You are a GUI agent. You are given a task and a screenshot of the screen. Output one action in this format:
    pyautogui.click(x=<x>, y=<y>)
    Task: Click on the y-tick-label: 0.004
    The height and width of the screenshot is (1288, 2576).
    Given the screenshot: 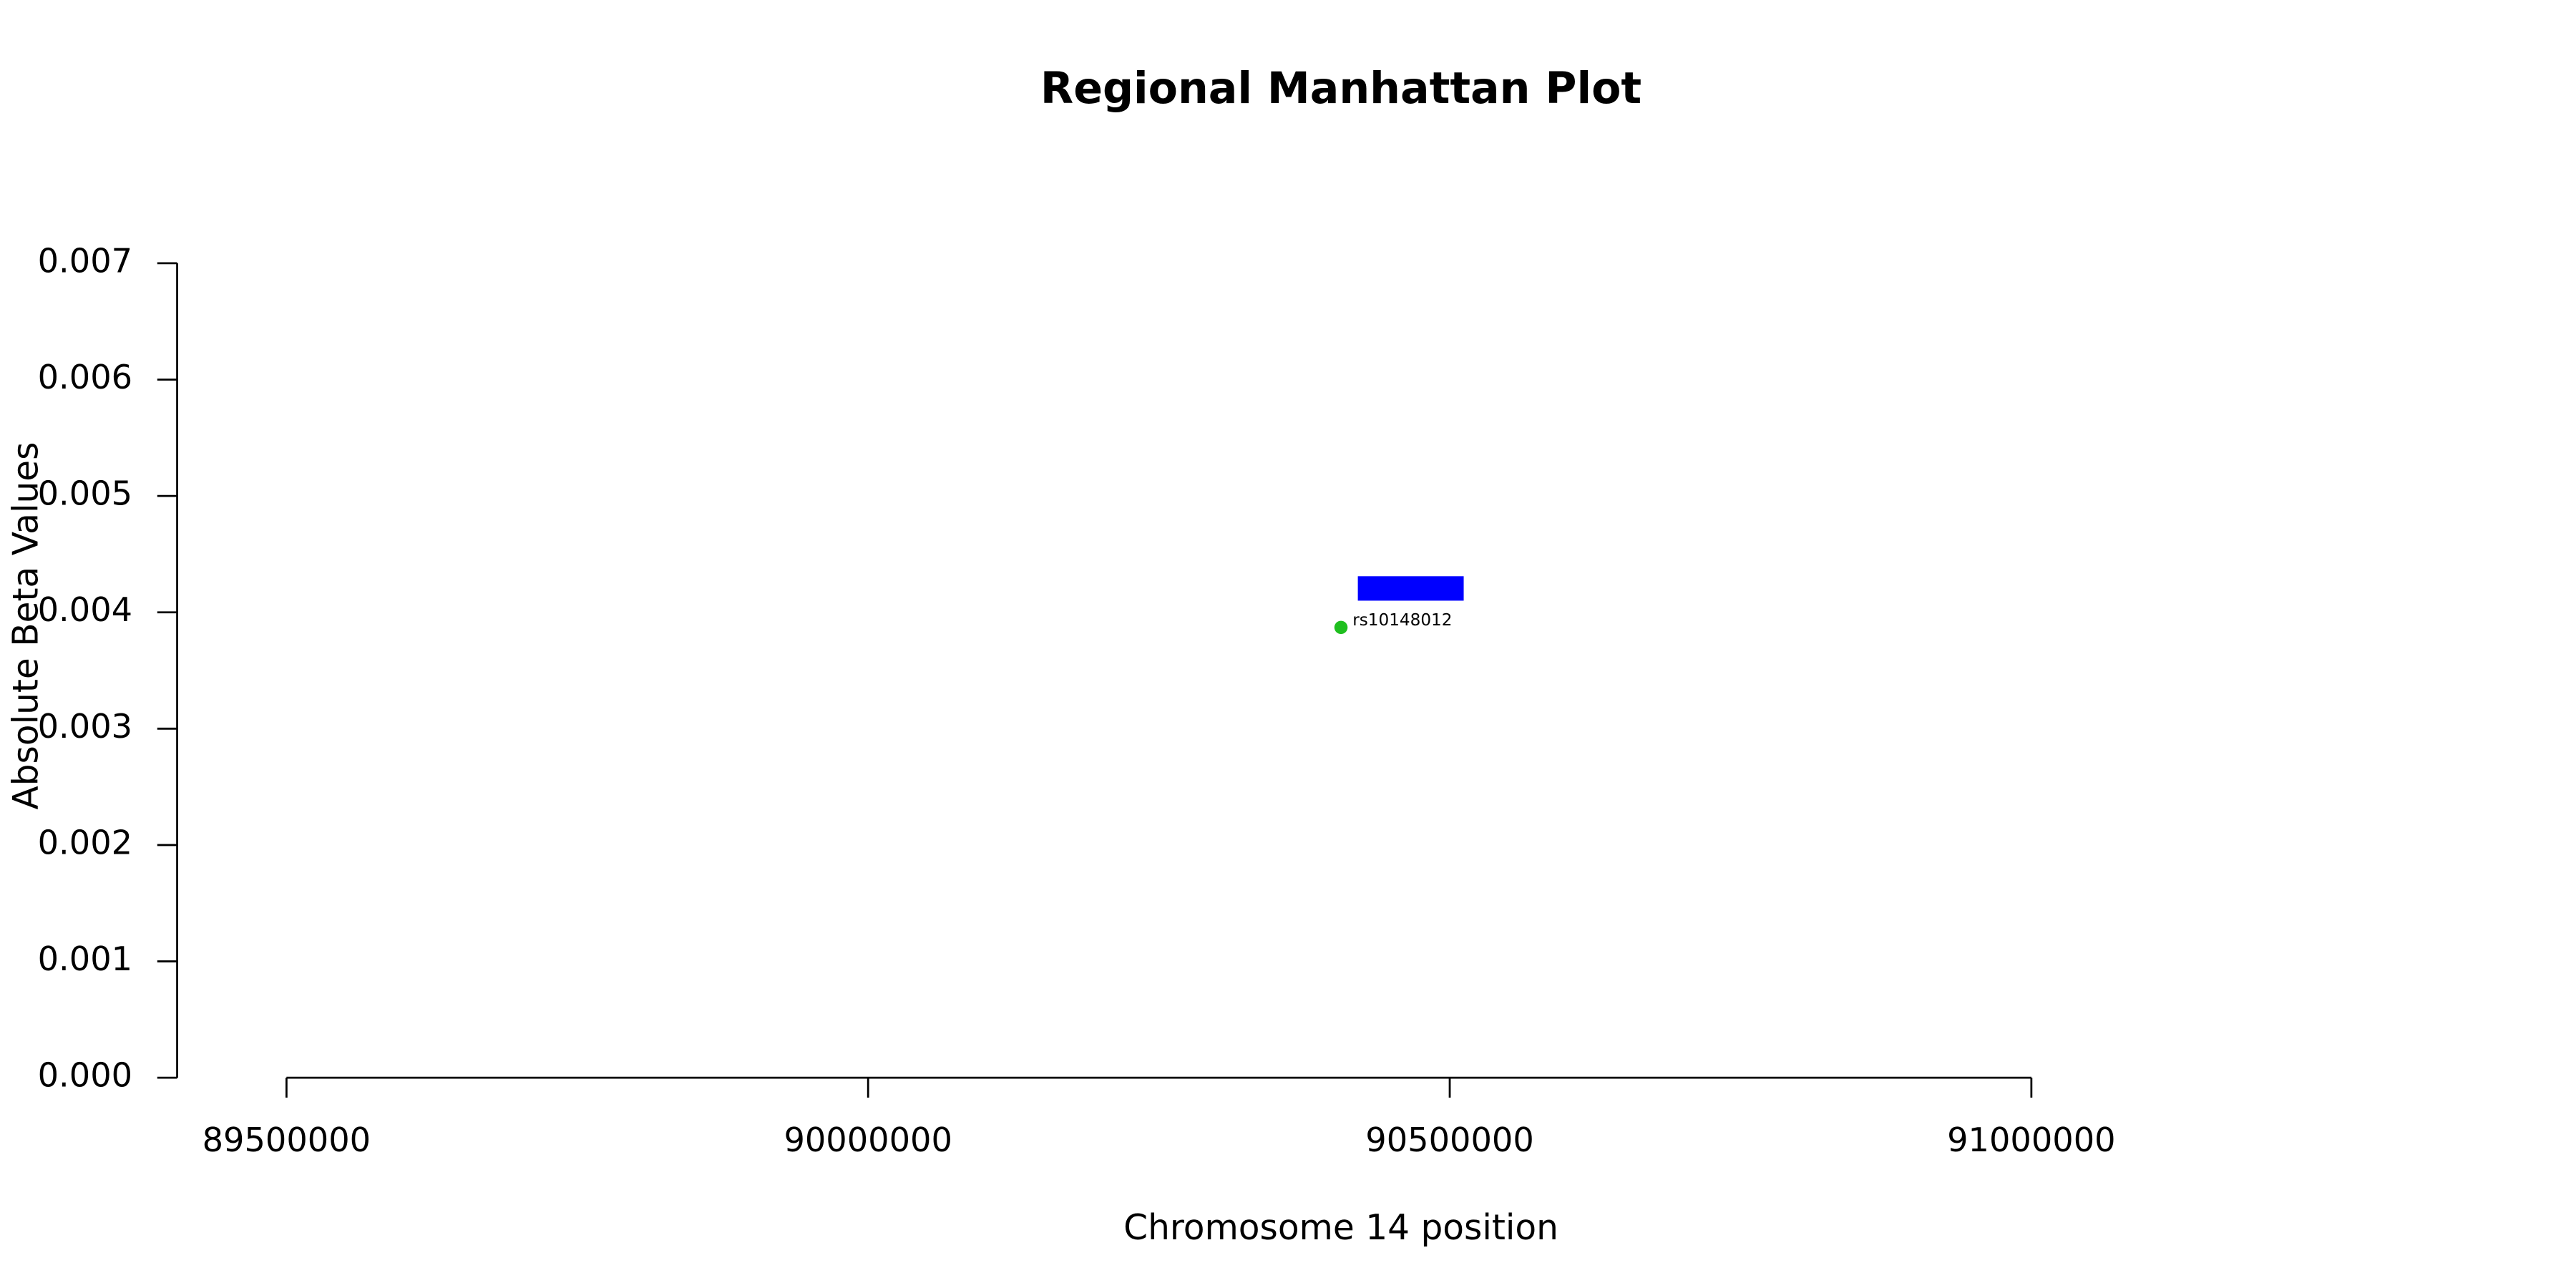 What is the action you would take?
    pyautogui.click(x=85, y=609)
    